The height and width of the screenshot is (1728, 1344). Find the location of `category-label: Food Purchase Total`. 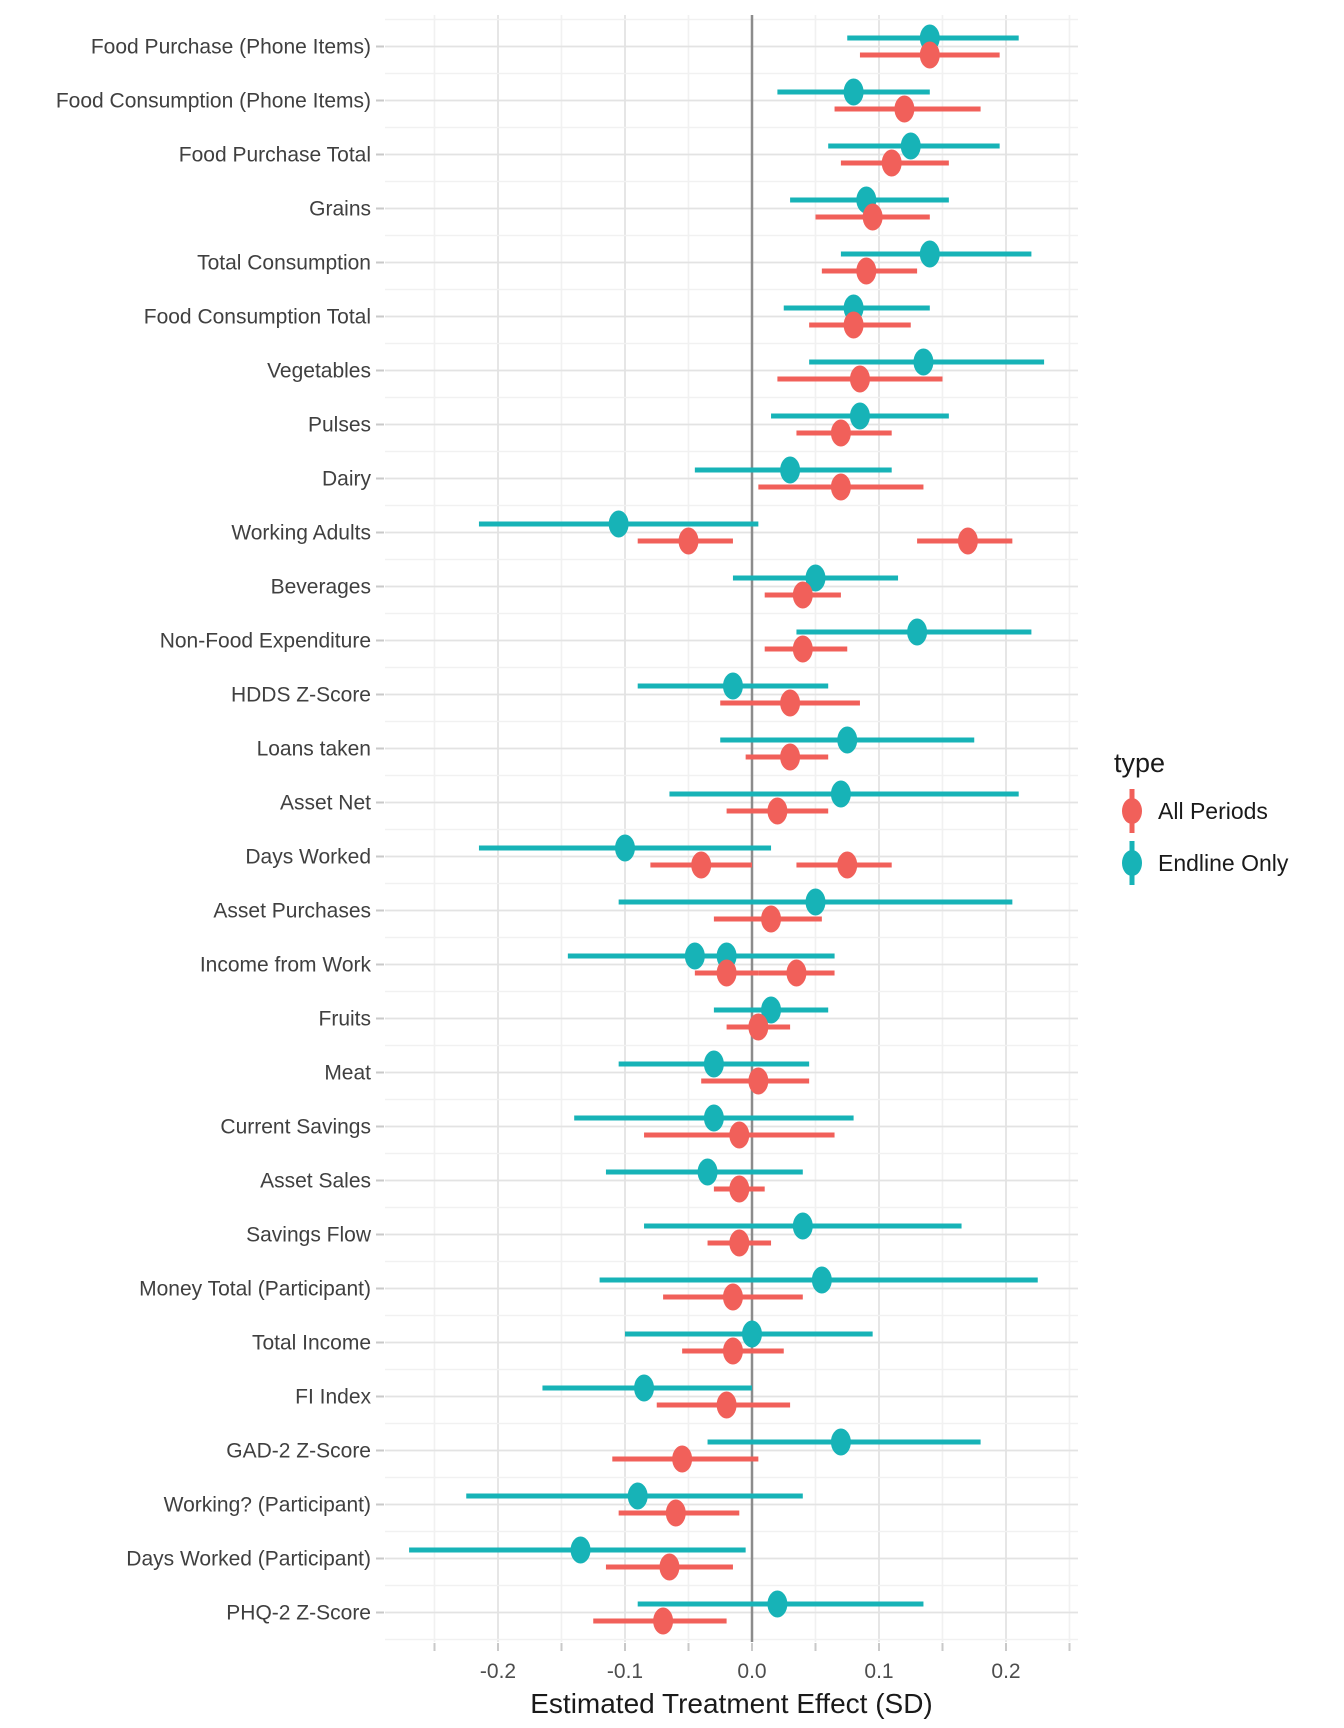

category-label: Food Purchase Total is located at coordinates (275, 155).